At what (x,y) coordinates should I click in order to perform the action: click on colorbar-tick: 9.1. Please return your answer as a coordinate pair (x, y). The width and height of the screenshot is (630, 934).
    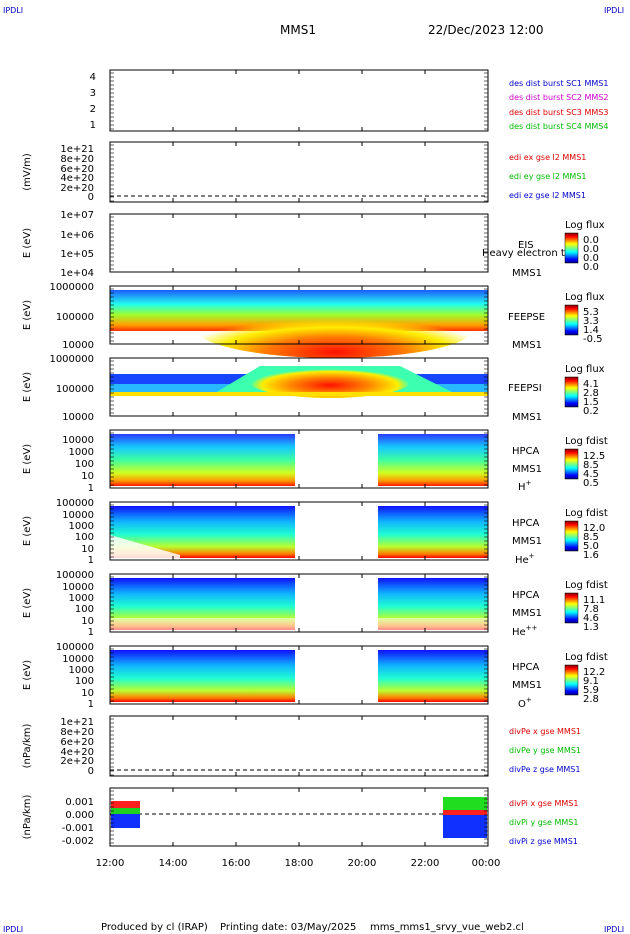
    Looking at the image, I should click on (591, 681).